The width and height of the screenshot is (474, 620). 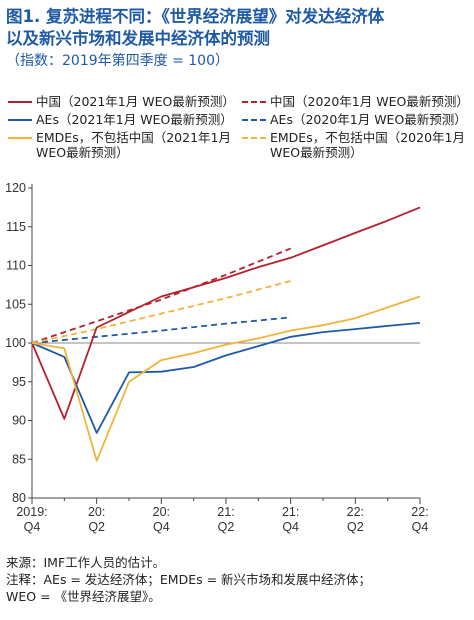 What do you see at coordinates (86, 562) in the screenshot?
I see `source-note: 来源：IMF工作人员的估计。` at bounding box center [86, 562].